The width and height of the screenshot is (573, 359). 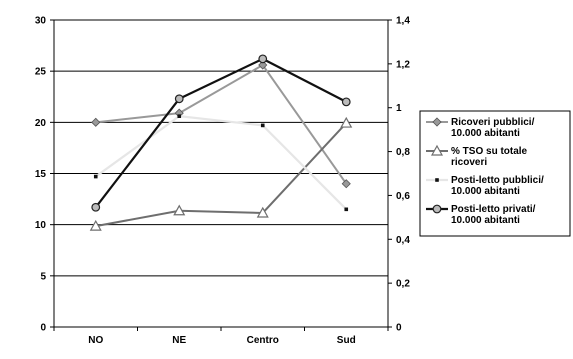 What do you see at coordinates (403, 284) in the screenshot?
I see `right-tick-label: 0,2` at bounding box center [403, 284].